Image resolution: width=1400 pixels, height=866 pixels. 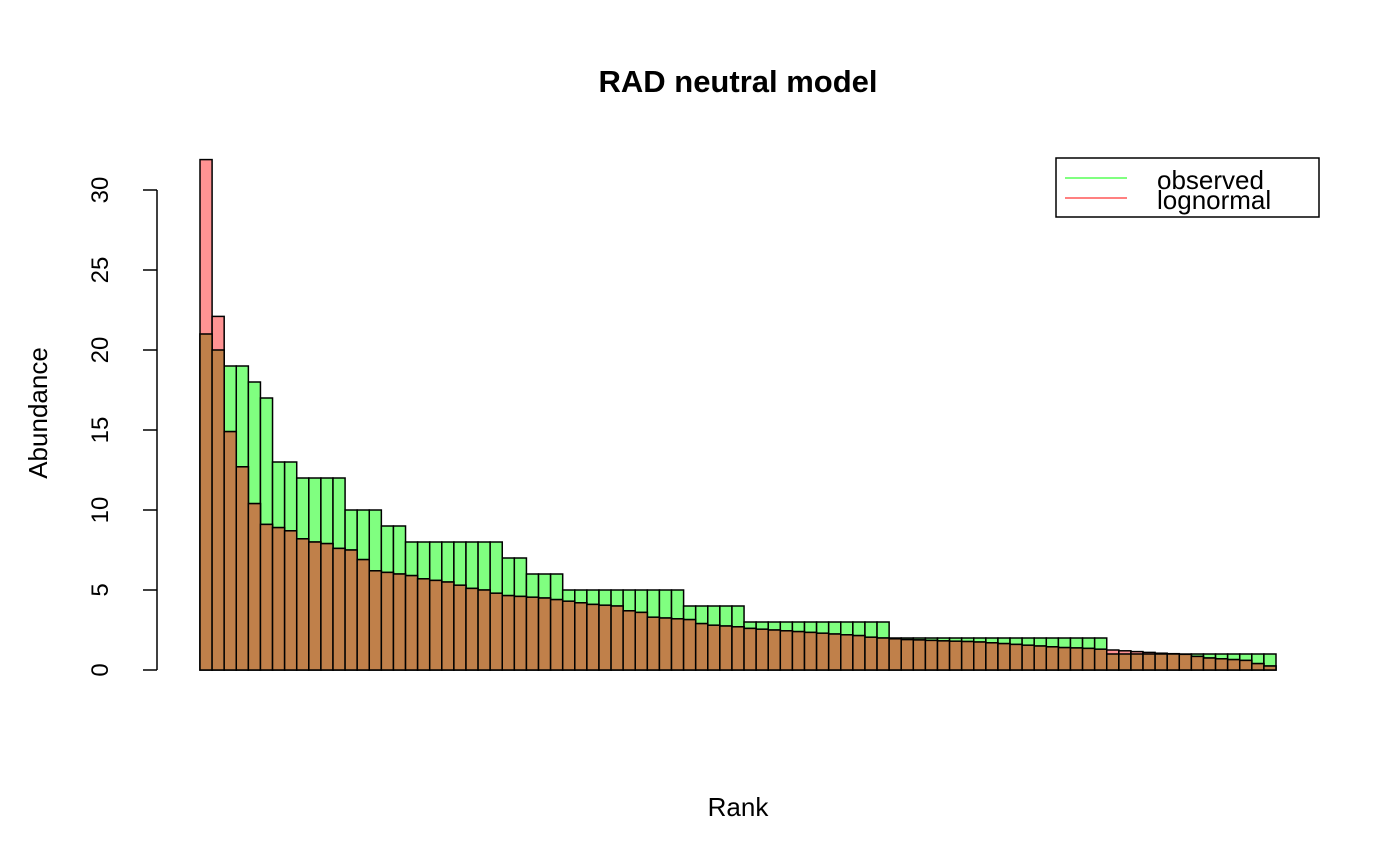 I want to click on legend: observed lognormal, so click(x=1187, y=187).